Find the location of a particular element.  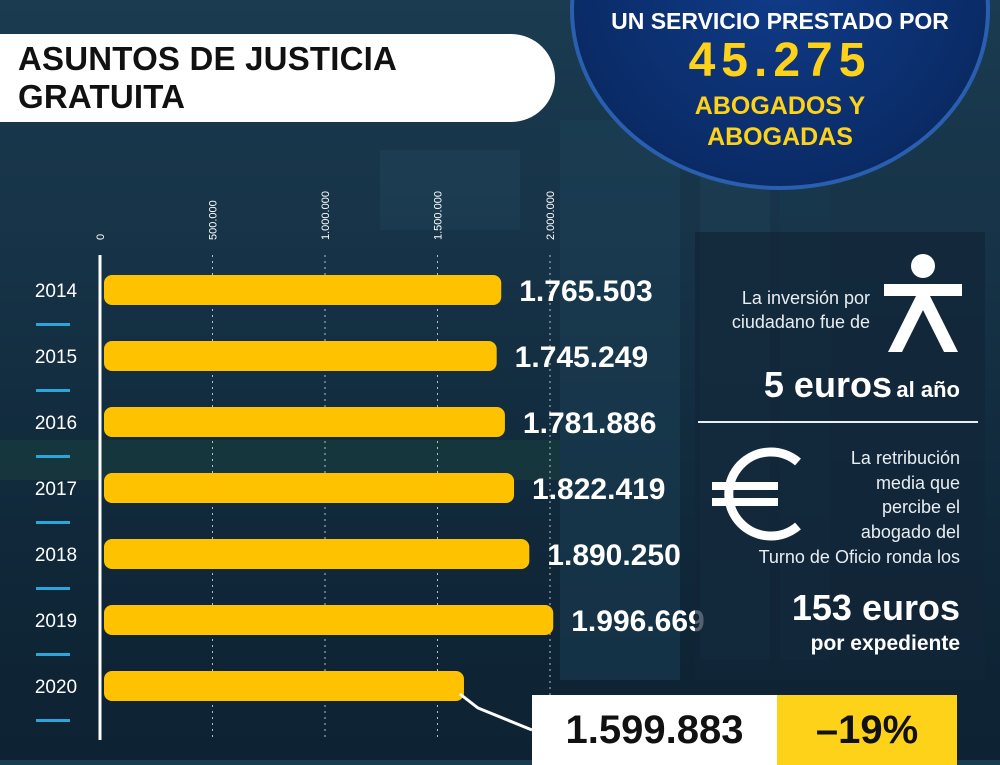

year-label: 2020 is located at coordinates (56, 687).